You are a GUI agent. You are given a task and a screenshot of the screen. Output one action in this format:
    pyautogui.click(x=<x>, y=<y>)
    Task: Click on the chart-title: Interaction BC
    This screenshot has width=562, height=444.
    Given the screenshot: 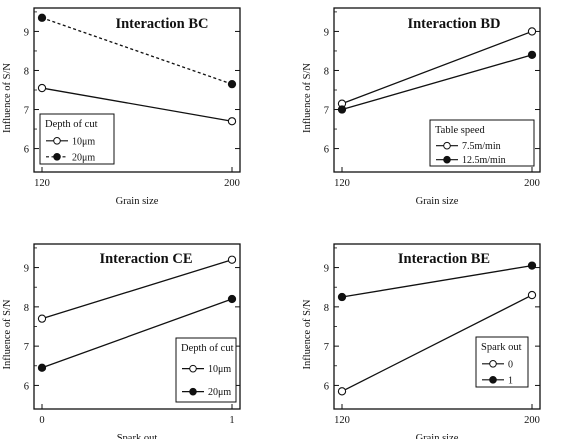 What is the action you would take?
    pyautogui.click(x=161, y=24)
    